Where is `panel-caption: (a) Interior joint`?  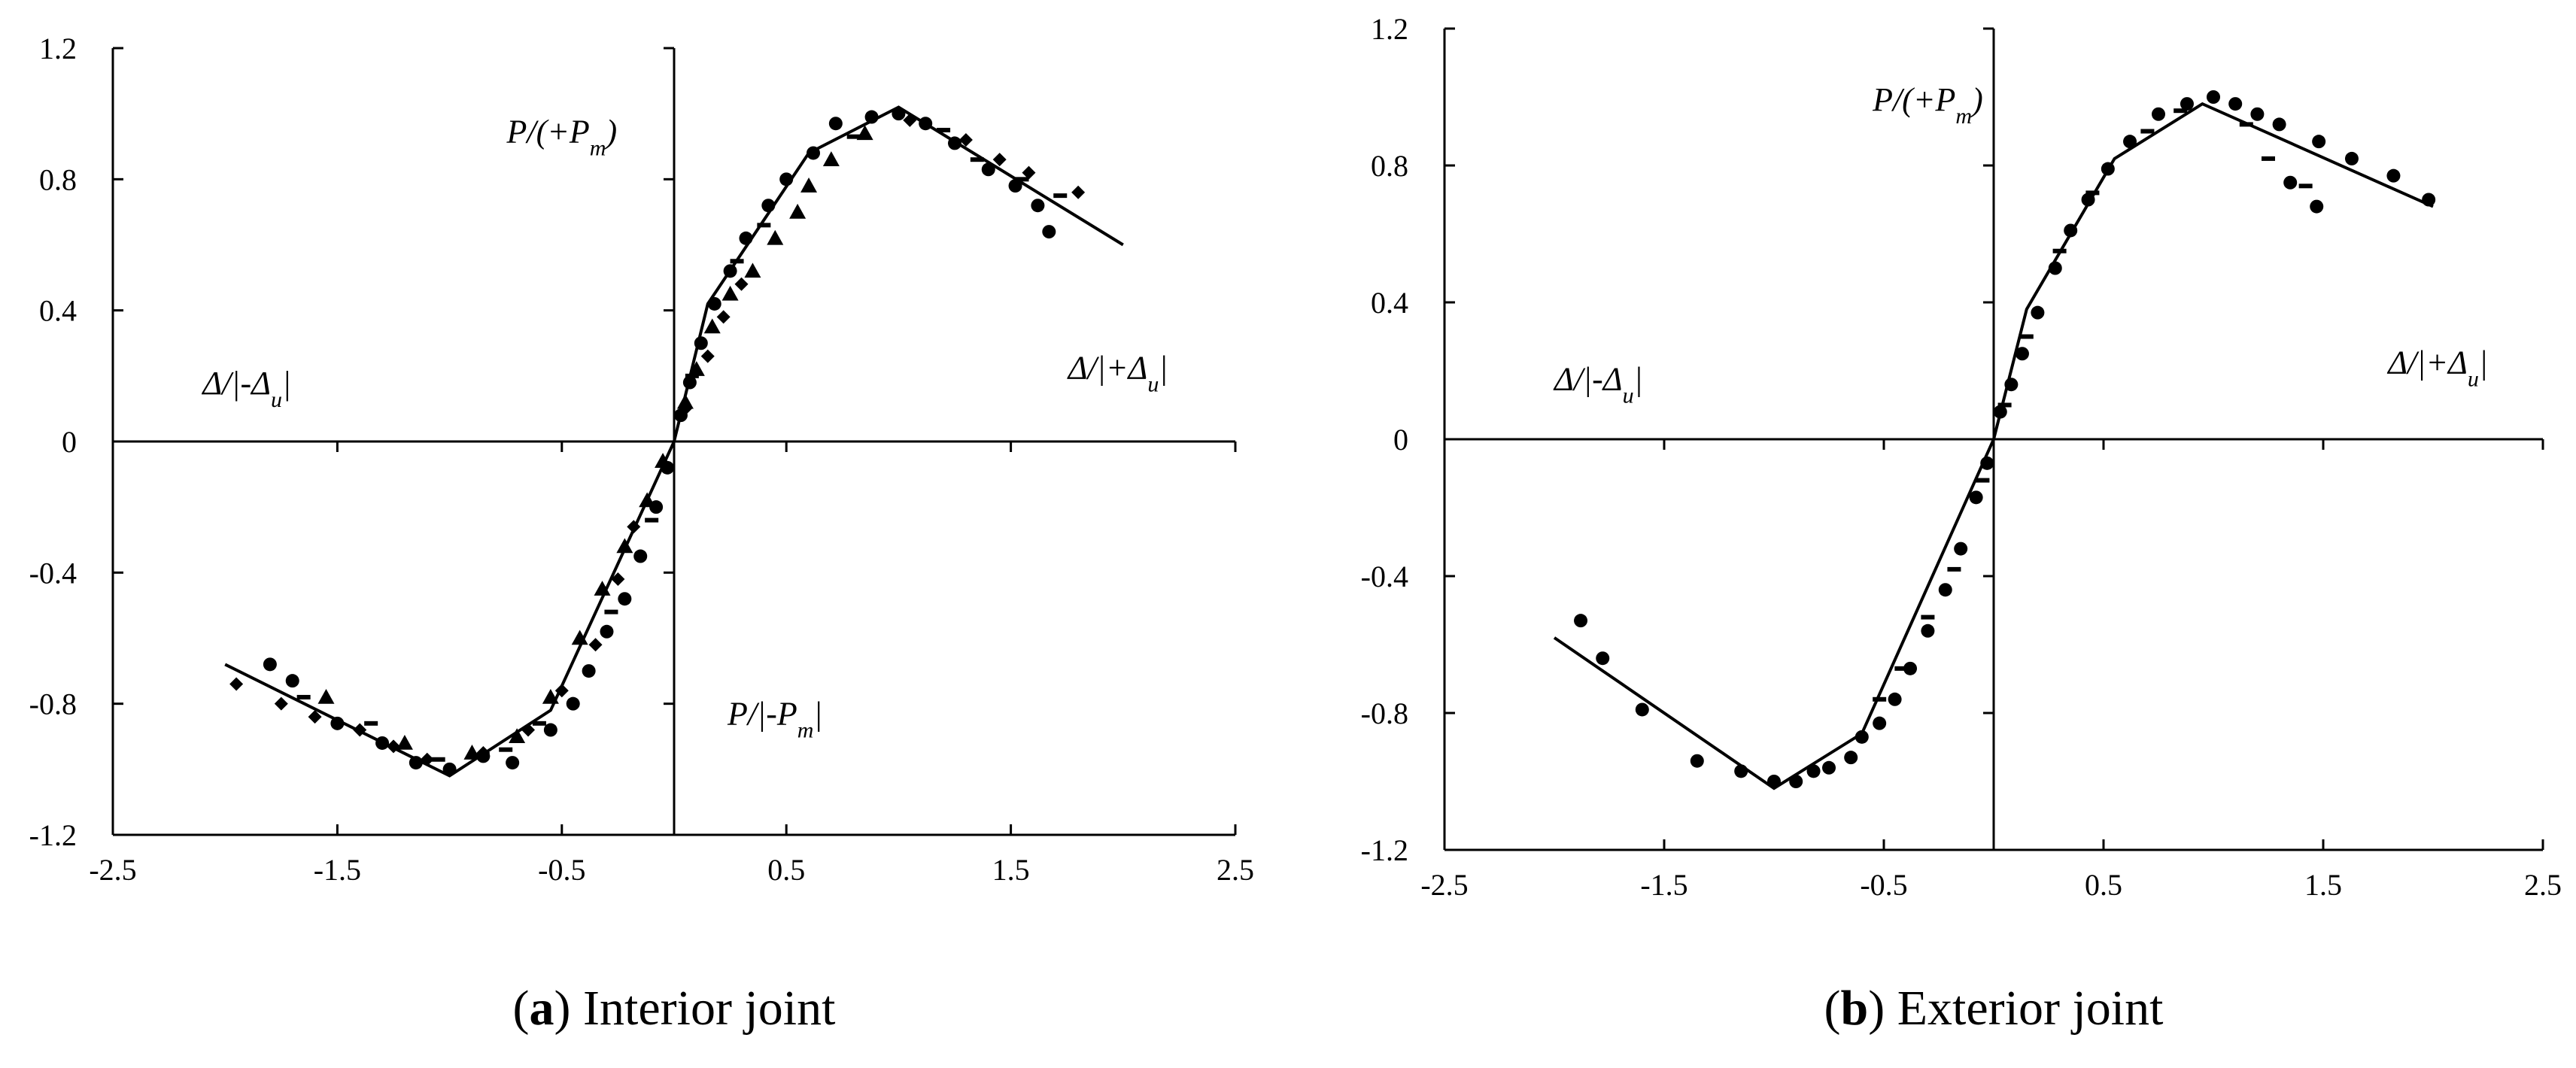 panel-caption: (a) Interior joint is located at coordinates (675, 1008).